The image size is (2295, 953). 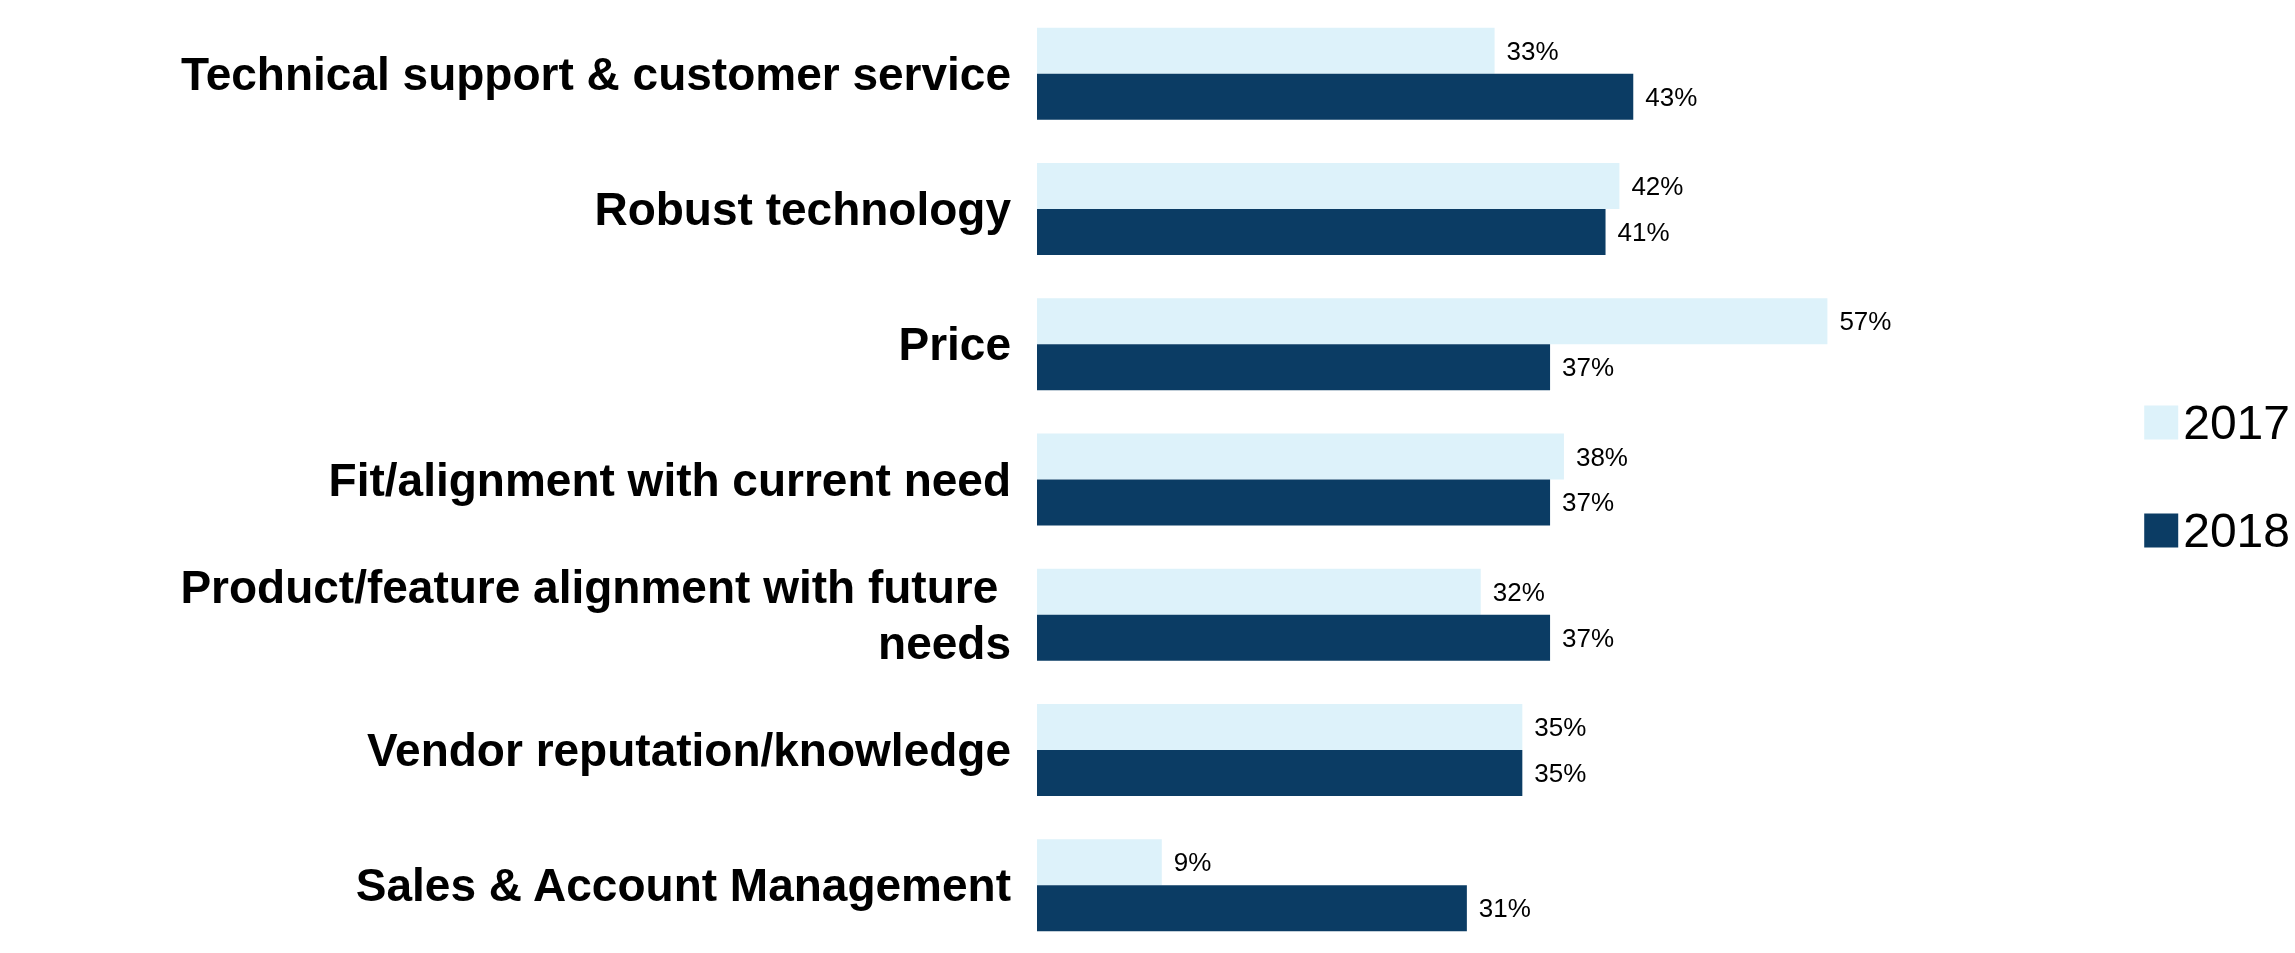 I want to click on data-label: 32%, so click(x=1518, y=591).